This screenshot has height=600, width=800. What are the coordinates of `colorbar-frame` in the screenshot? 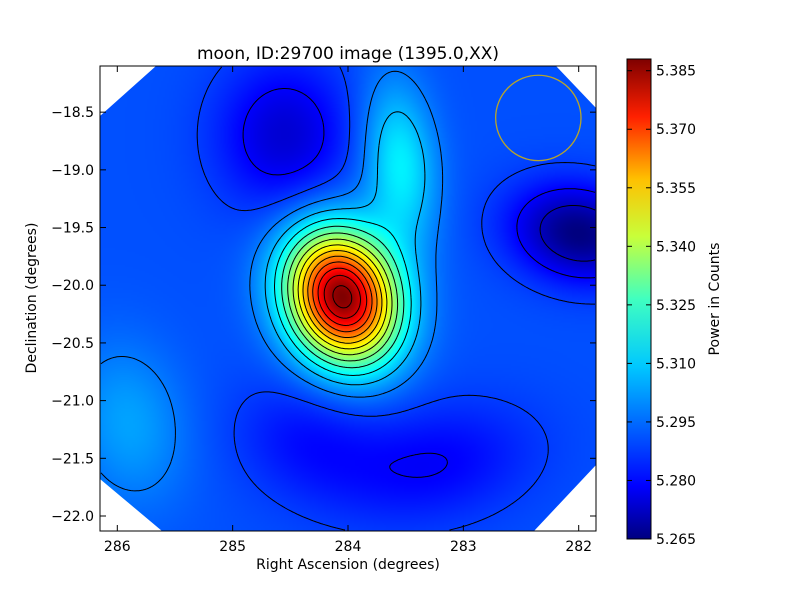 It's located at (639, 299).